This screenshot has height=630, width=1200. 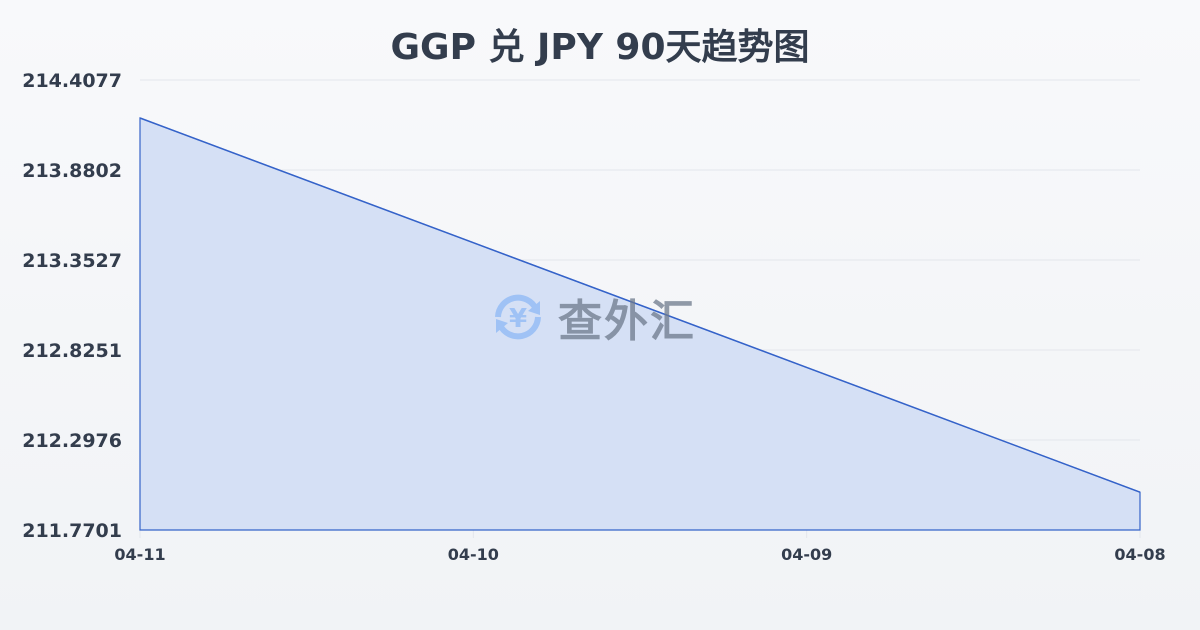 What do you see at coordinates (72, 261) in the screenshot?
I see `y-tick-label: 213.3527` at bounding box center [72, 261].